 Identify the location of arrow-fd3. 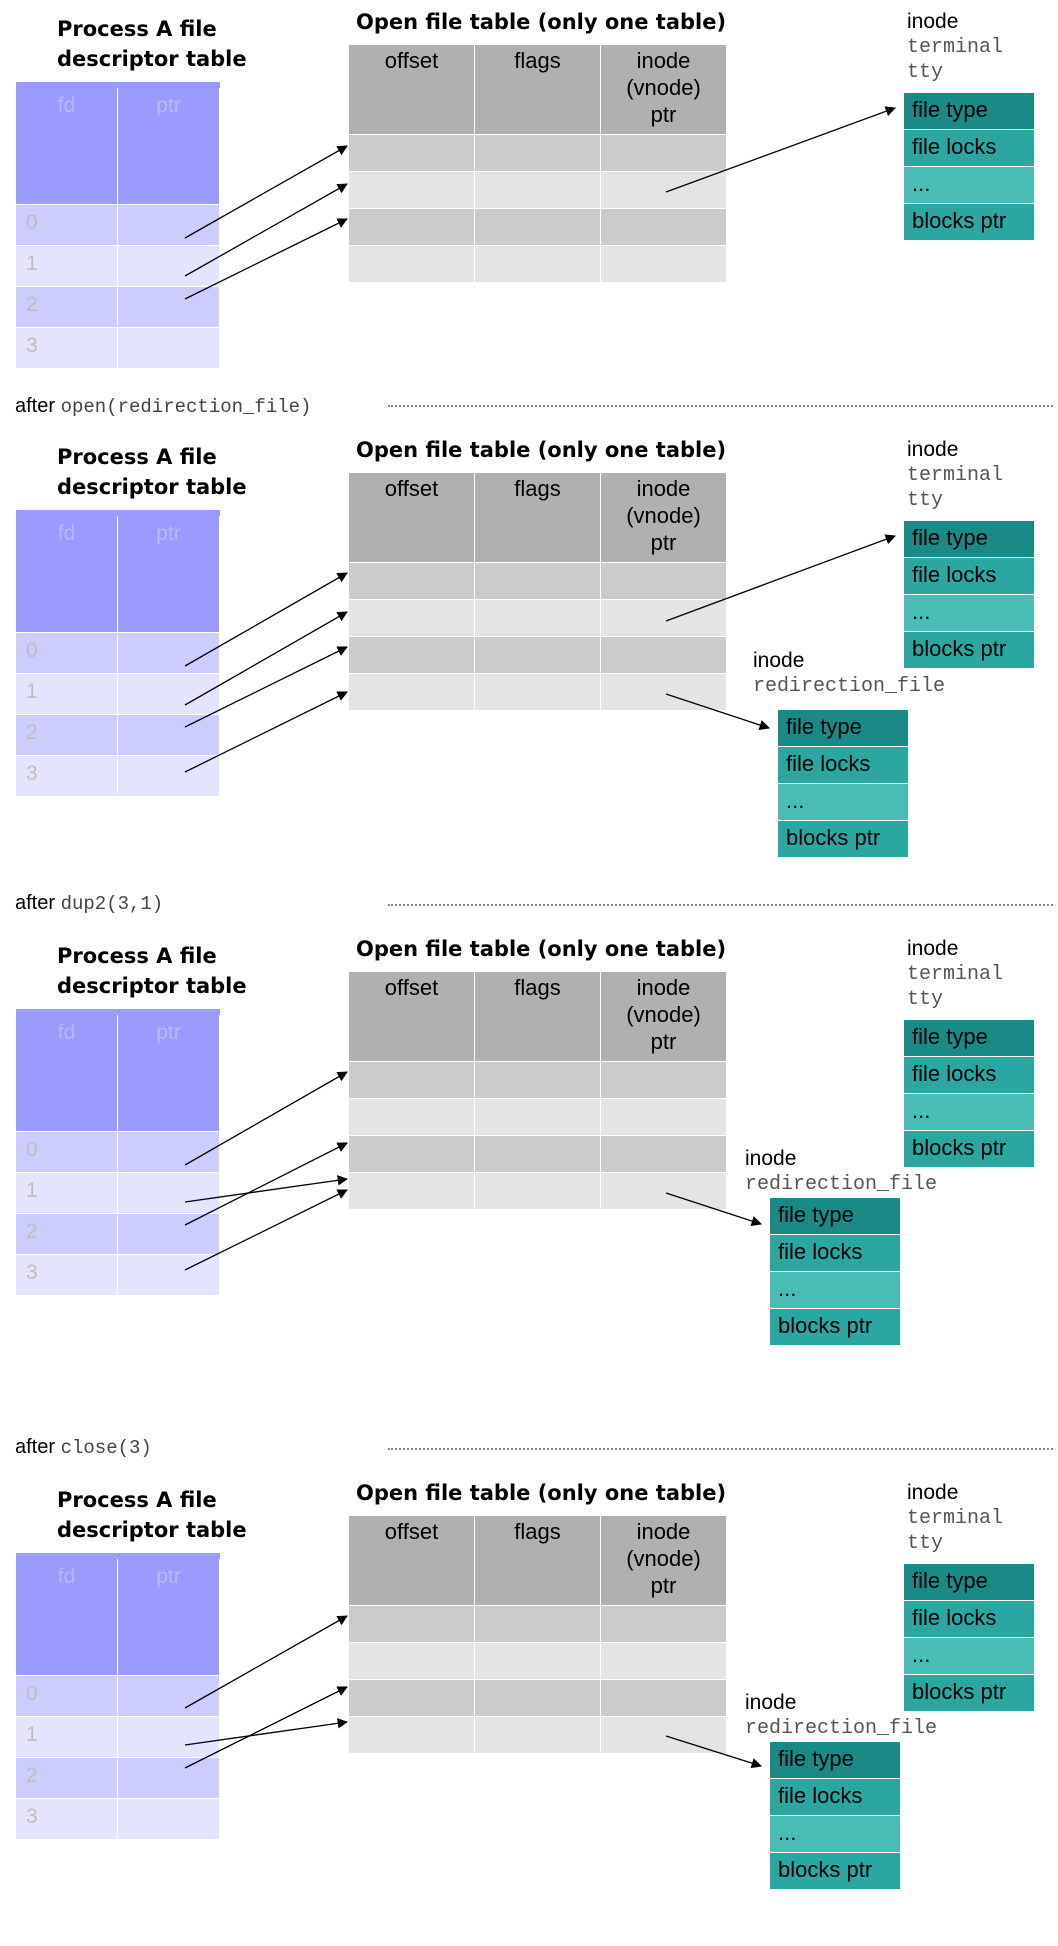
(266, 1230).